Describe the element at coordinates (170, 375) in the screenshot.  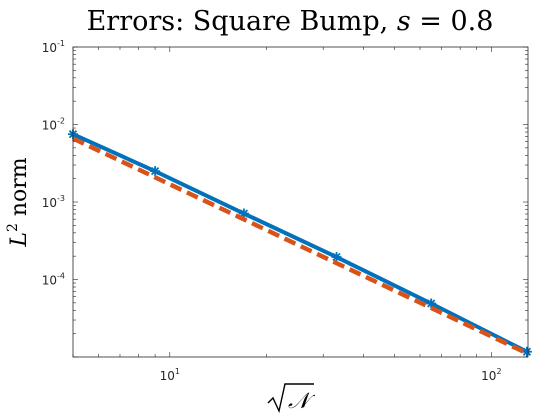
I see `x-tick-label: 10¹` at that location.